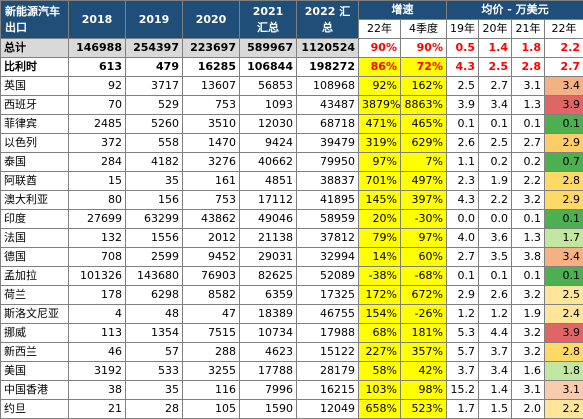 The image size is (583, 419). What do you see at coordinates (154, 219) in the screenshot?
I see `cell-y2019: 63299` at bounding box center [154, 219].